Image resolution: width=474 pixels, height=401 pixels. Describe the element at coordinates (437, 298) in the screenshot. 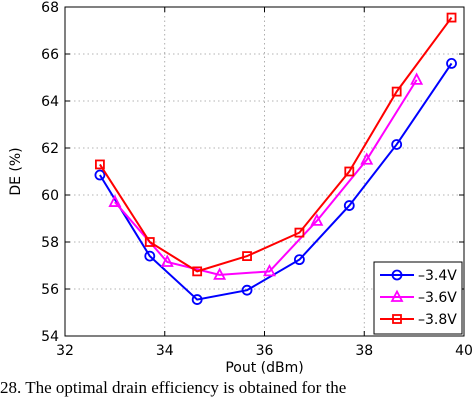

I see `legend-label: –3.6V` at that location.